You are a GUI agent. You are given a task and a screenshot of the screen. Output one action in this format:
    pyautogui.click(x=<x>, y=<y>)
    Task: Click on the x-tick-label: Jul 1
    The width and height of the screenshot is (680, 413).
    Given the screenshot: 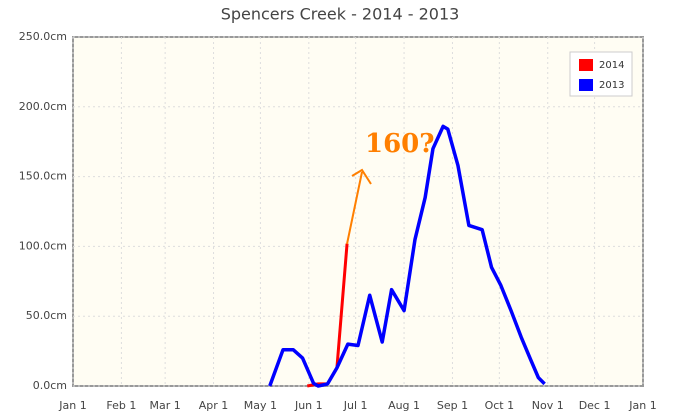 What is the action you would take?
    pyautogui.click(x=355, y=405)
    